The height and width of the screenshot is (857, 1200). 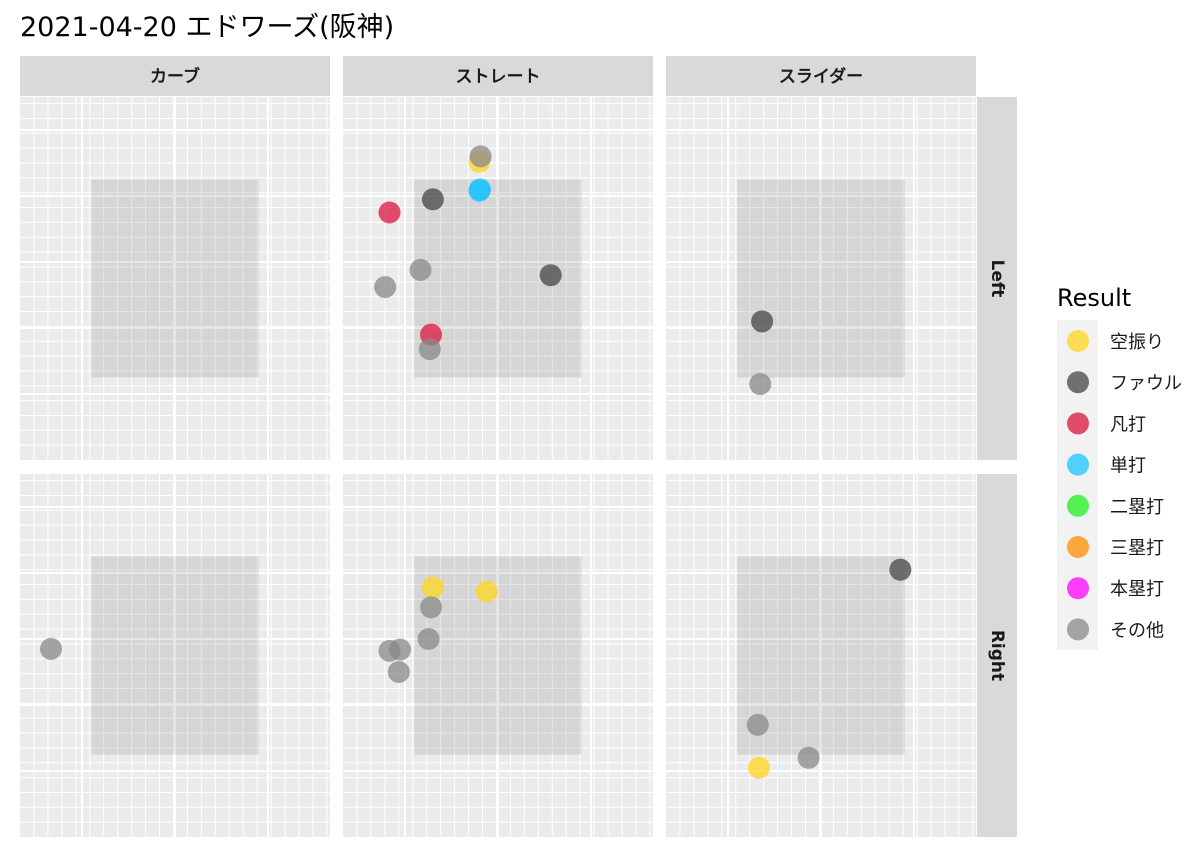 What do you see at coordinates (1128, 424) in the screenshot?
I see `legend-label: 凡打` at bounding box center [1128, 424].